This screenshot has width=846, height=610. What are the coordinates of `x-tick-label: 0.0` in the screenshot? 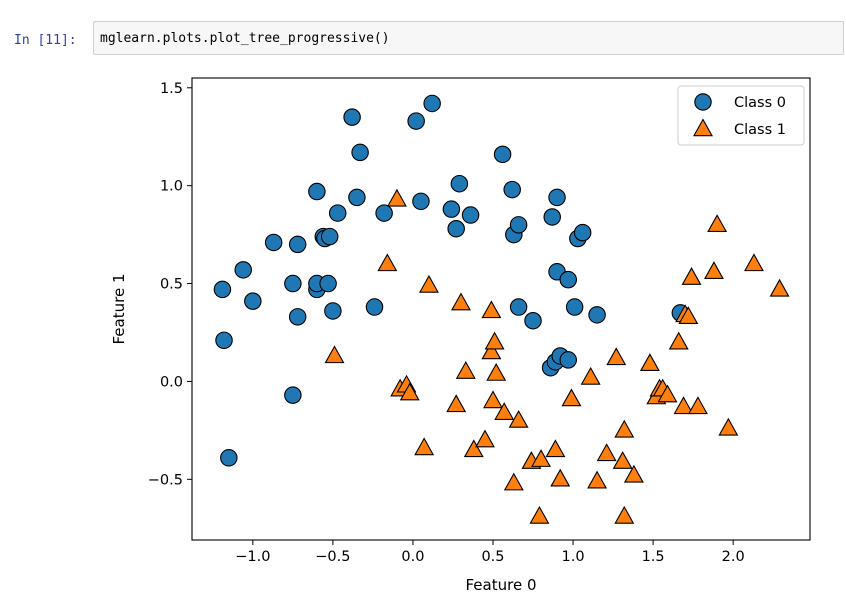 It's located at (412, 557).